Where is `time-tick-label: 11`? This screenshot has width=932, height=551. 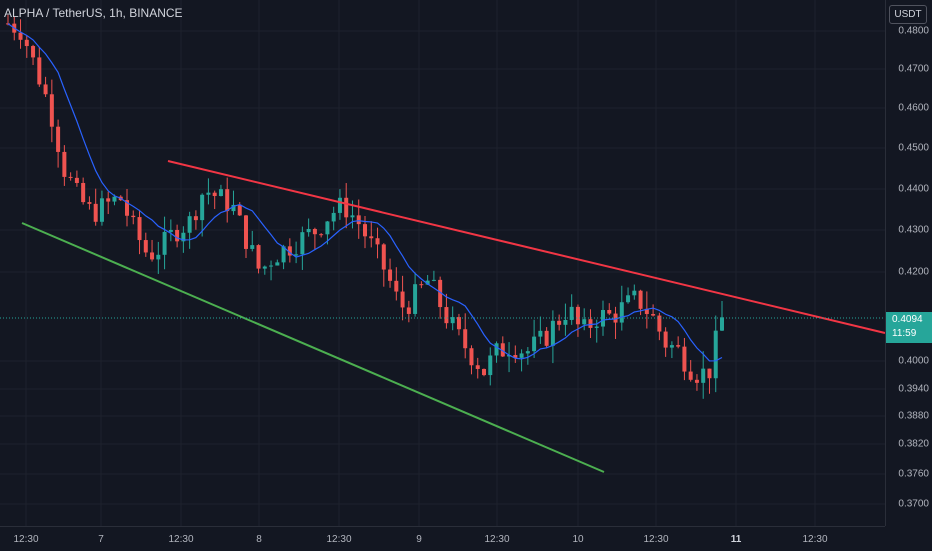 time-tick-label: 11 is located at coordinates (736, 539).